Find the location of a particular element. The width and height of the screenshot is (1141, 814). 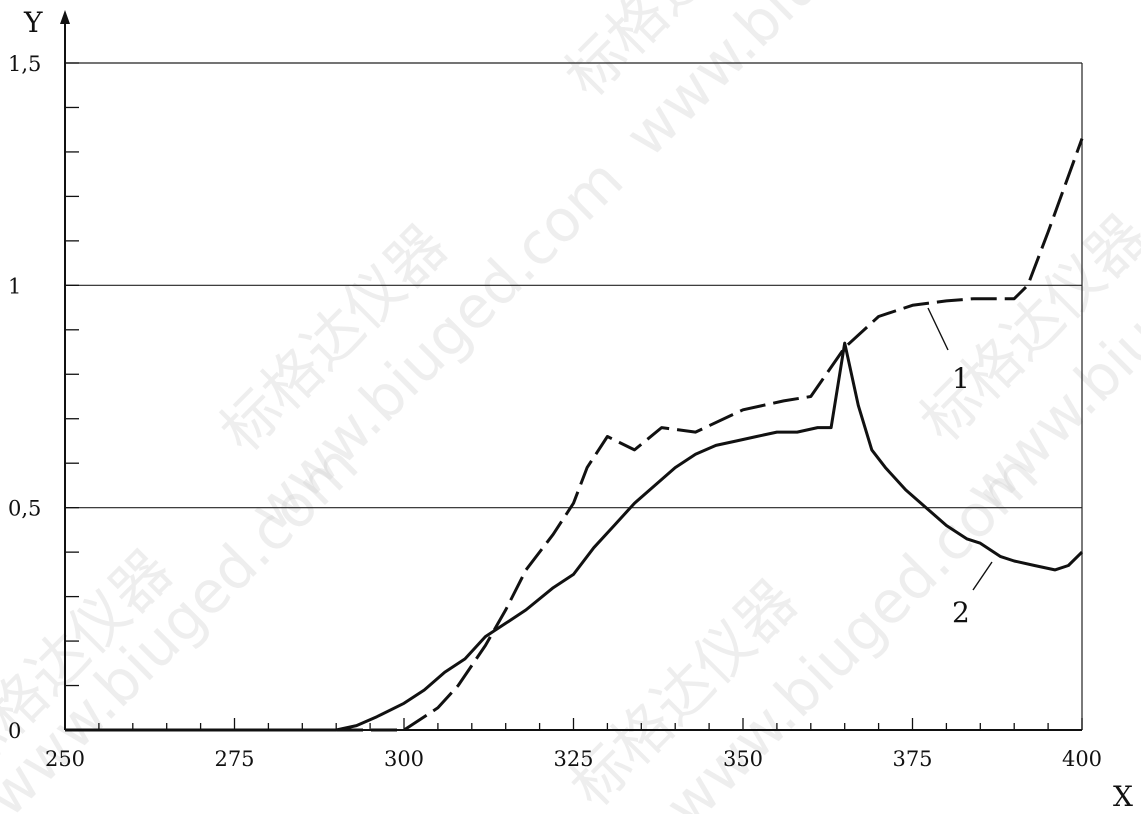

y-axis-title: Y is located at coordinates (33, 22).